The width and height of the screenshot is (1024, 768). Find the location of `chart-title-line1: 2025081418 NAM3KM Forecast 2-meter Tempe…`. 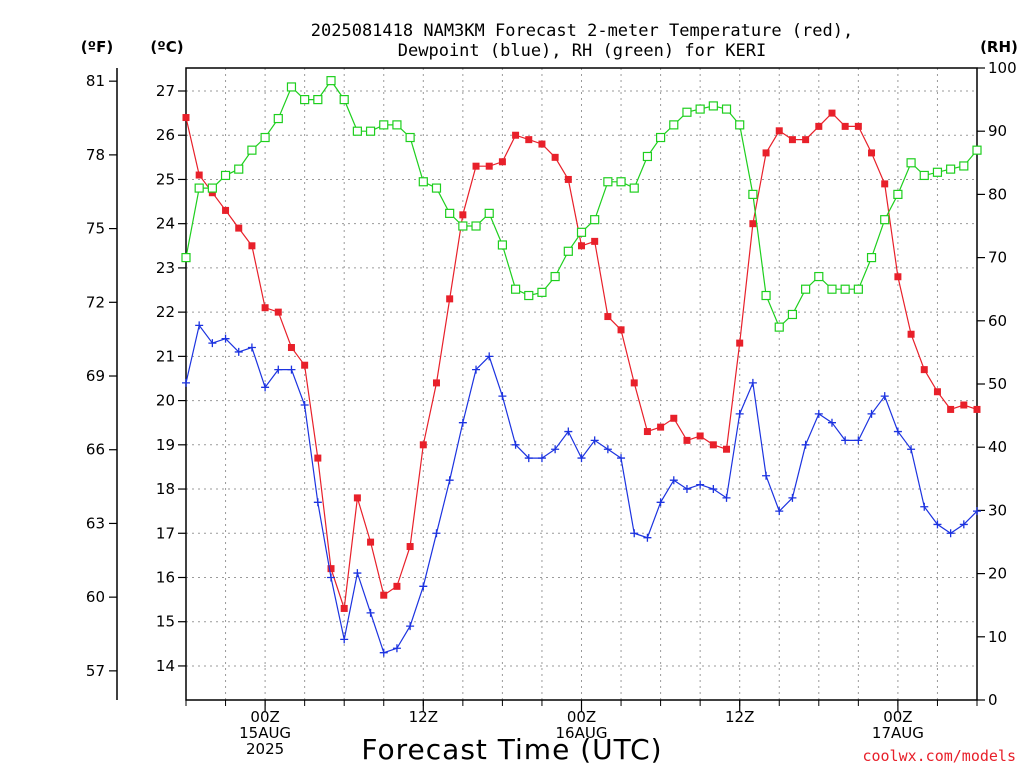

chart-title-line1: 2025081418 NAM3KM Forecast 2-meter Tempe… is located at coordinates (582, 31).